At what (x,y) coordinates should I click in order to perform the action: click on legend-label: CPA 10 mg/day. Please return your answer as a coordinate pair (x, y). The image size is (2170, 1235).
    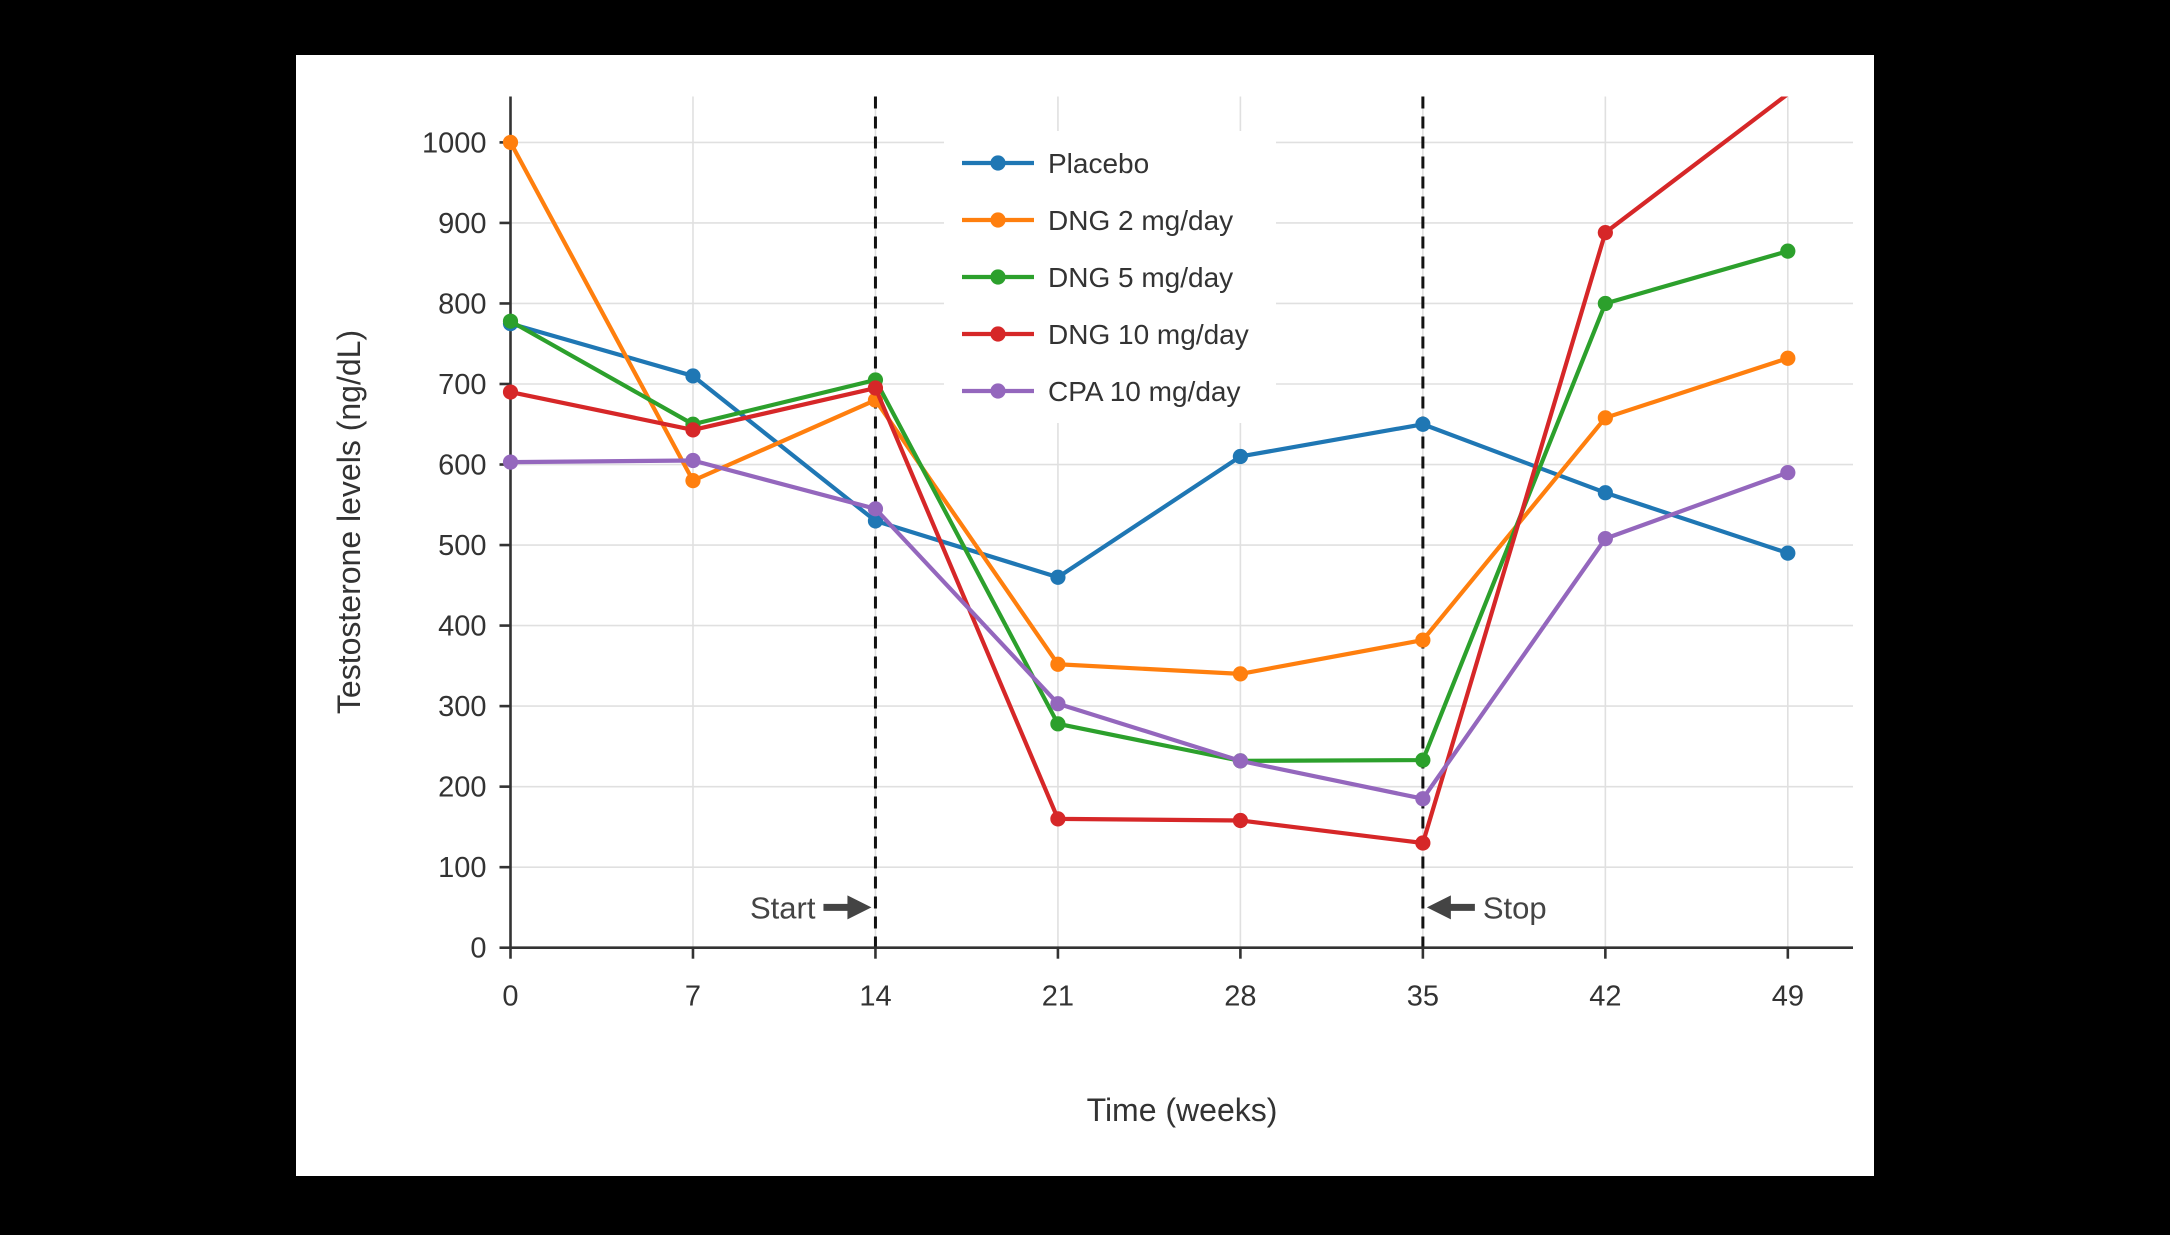
    Looking at the image, I should click on (1144, 391).